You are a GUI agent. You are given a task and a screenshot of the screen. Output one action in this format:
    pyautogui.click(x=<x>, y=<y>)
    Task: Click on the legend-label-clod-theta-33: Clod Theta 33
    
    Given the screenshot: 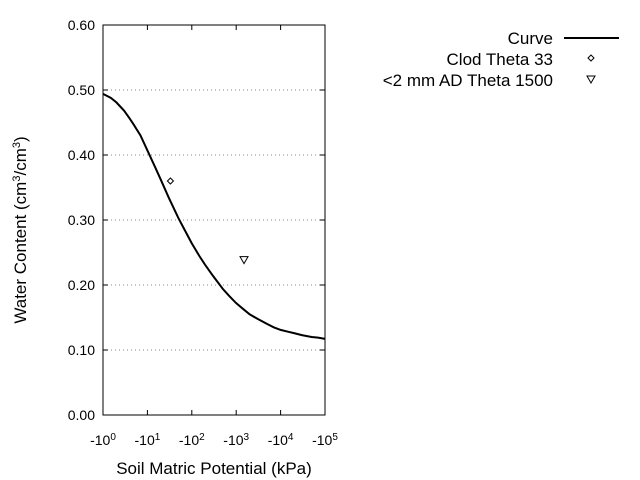 What is the action you would take?
    pyautogui.click(x=500, y=59)
    